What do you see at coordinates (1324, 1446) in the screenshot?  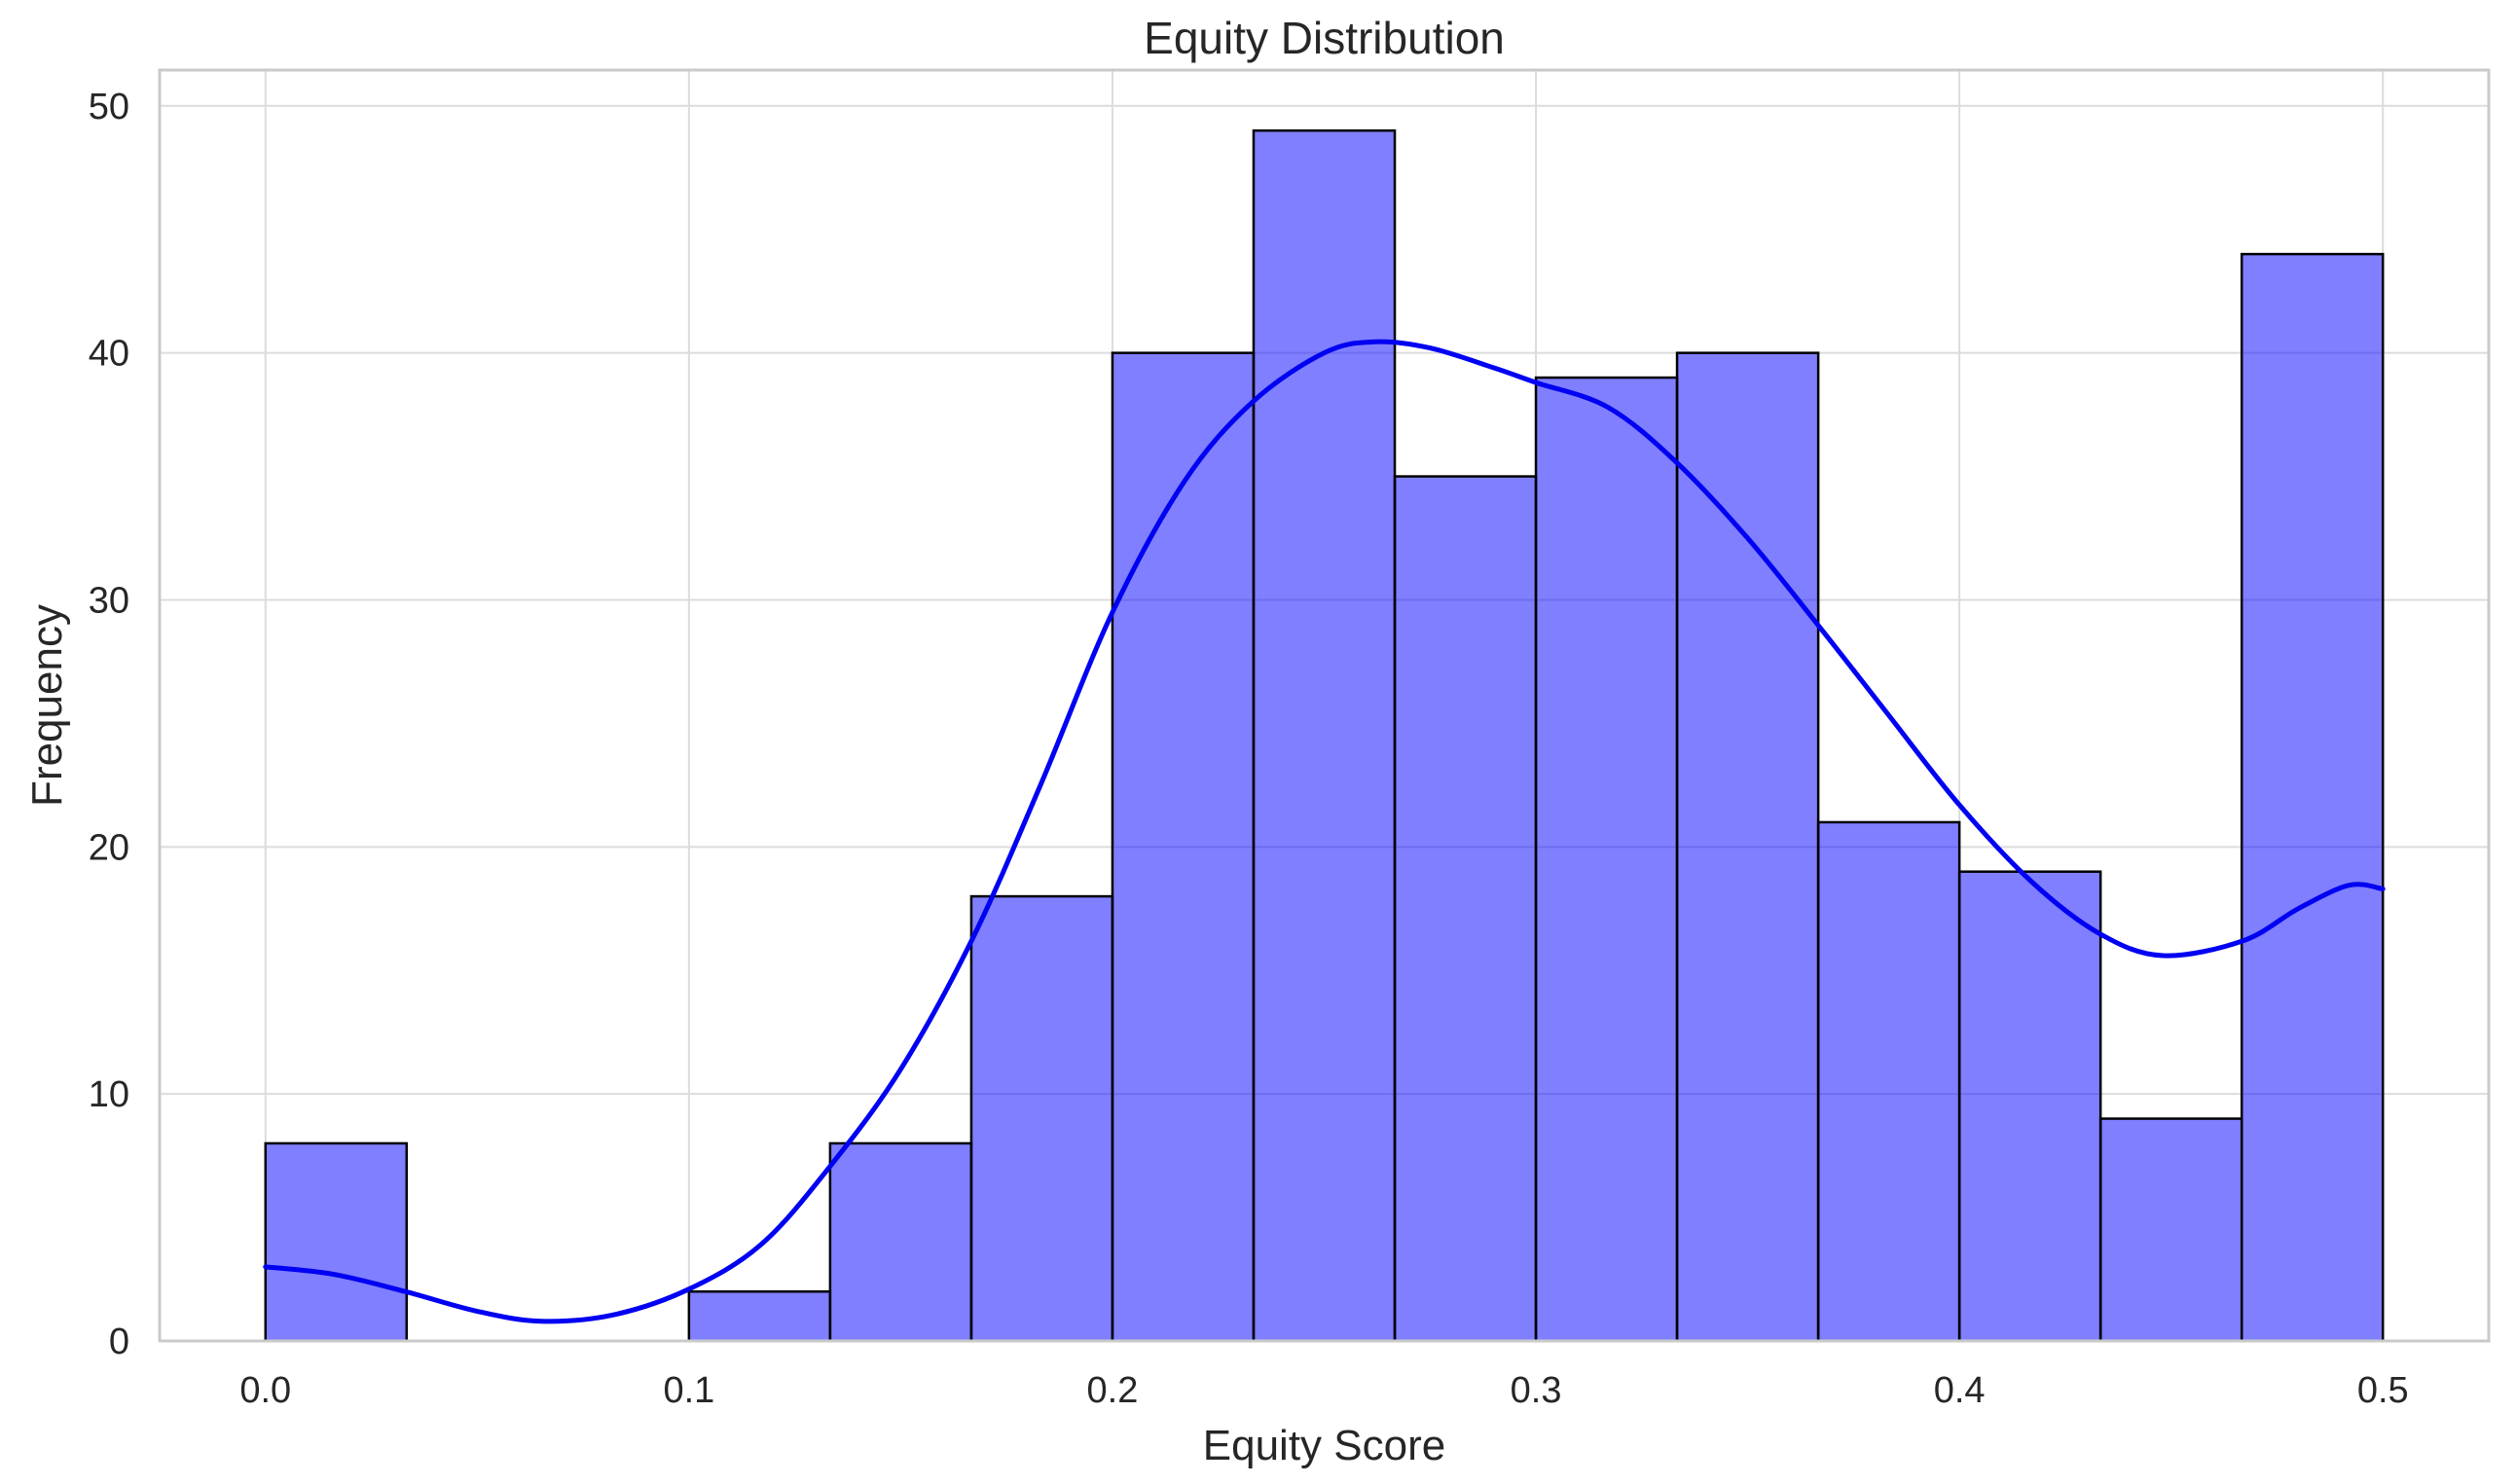 I see `x-axis-label: Equity Score` at bounding box center [1324, 1446].